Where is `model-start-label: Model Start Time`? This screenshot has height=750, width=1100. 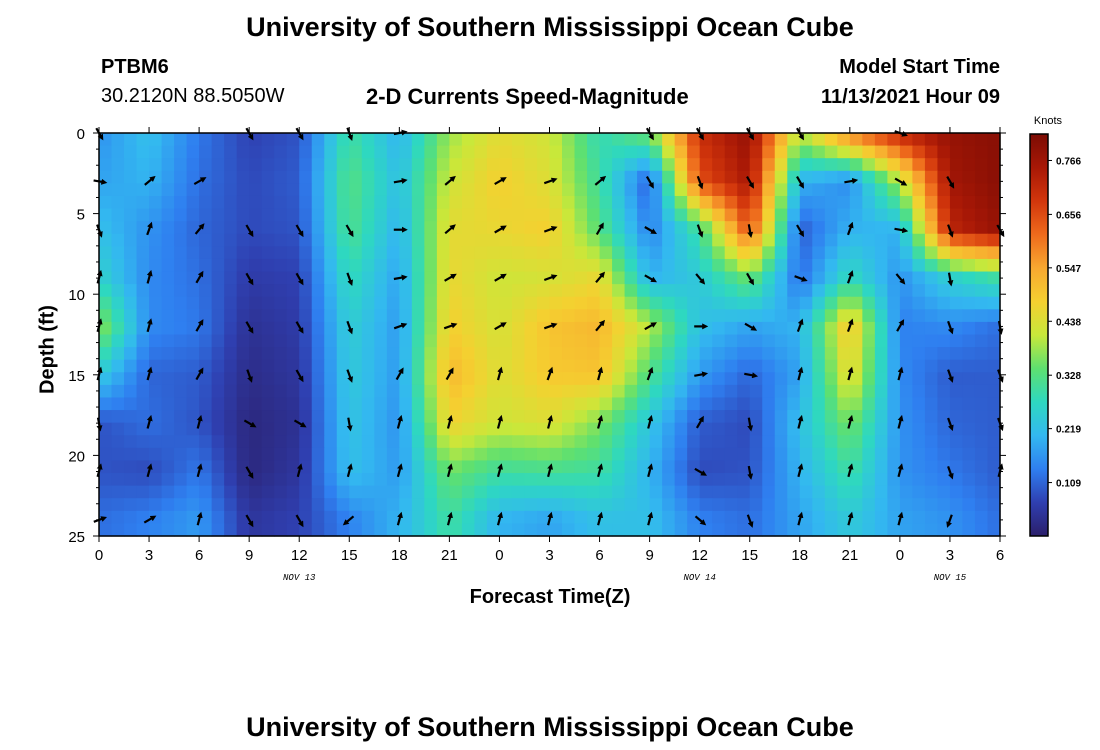
model-start-label: Model Start Time is located at coordinates (919, 67).